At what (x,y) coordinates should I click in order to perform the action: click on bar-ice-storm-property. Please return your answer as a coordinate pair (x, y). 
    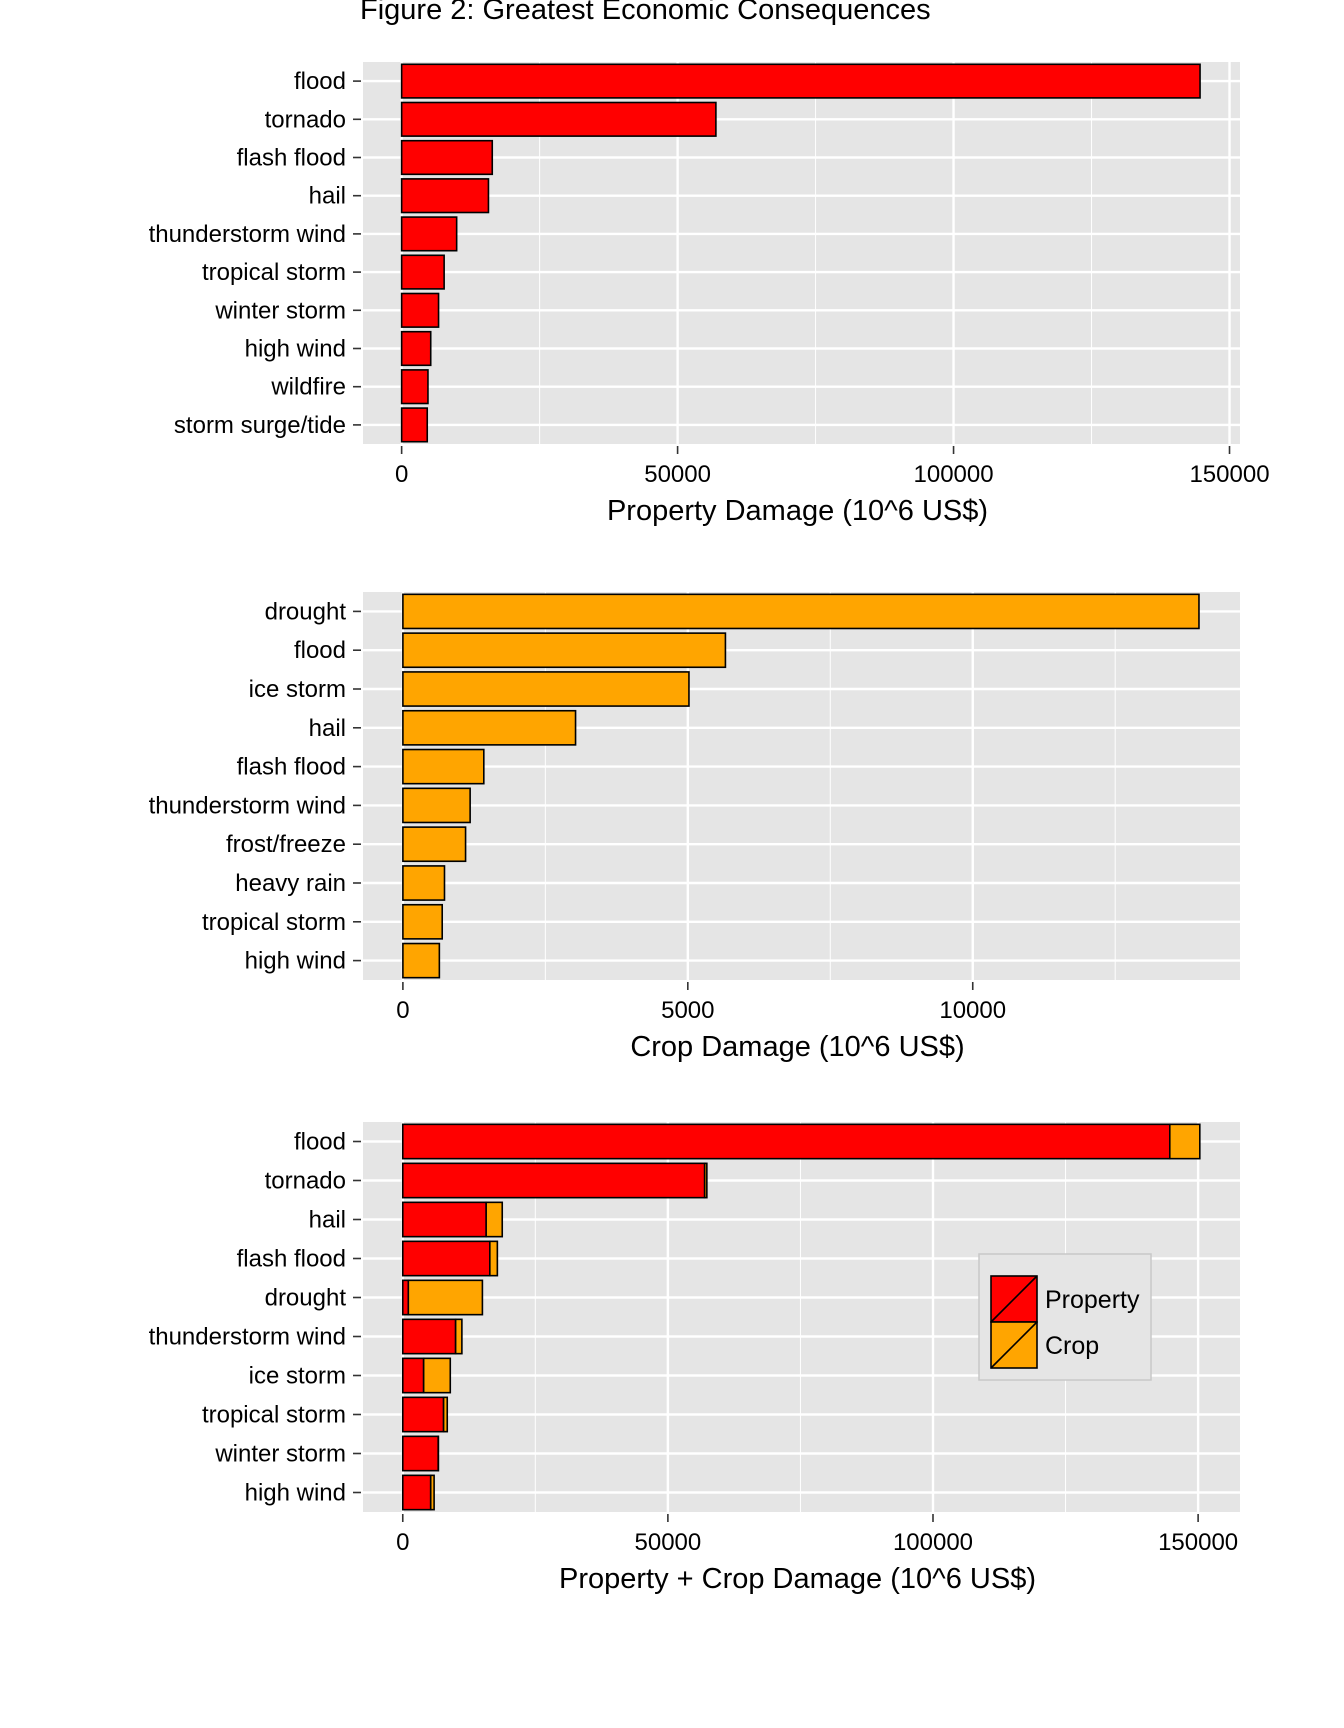
    Looking at the image, I should click on (413, 1375).